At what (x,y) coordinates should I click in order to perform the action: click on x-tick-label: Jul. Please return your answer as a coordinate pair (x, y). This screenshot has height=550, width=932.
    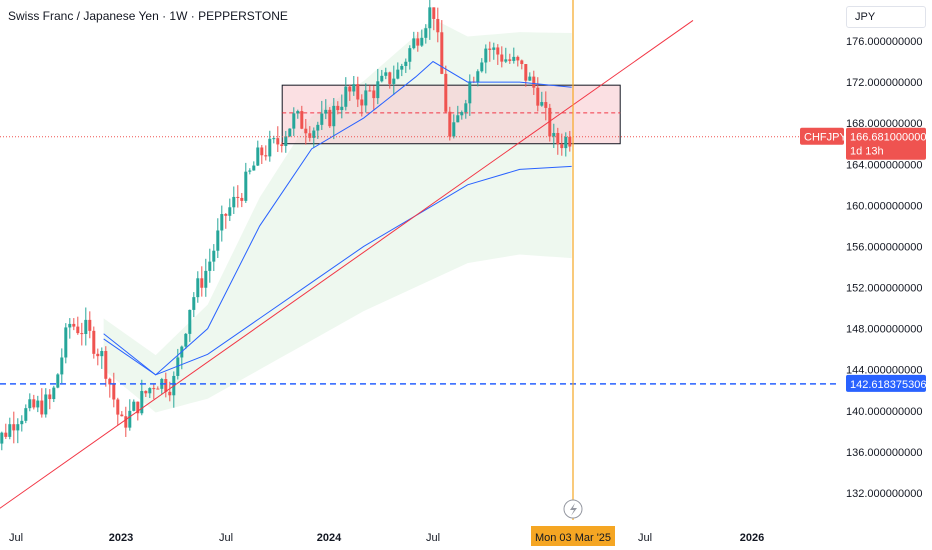
    Looking at the image, I should click on (16, 538).